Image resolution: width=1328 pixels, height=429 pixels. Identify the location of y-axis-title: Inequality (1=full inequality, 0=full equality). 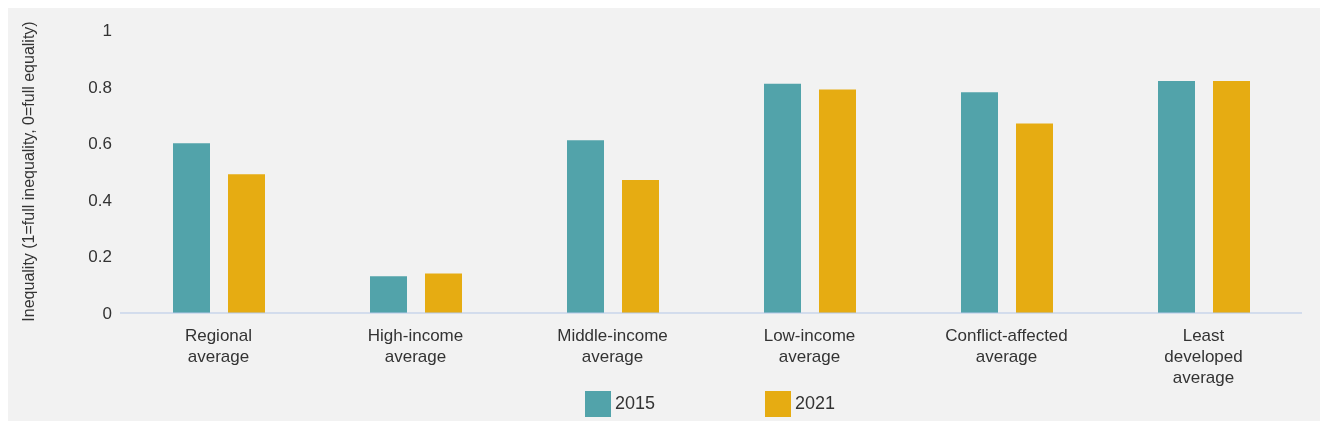
(28, 171).